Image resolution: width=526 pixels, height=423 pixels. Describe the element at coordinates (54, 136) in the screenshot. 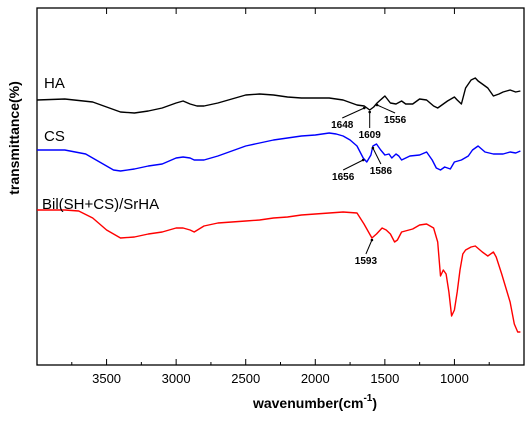

I see `series-label-cs: CS` at that location.